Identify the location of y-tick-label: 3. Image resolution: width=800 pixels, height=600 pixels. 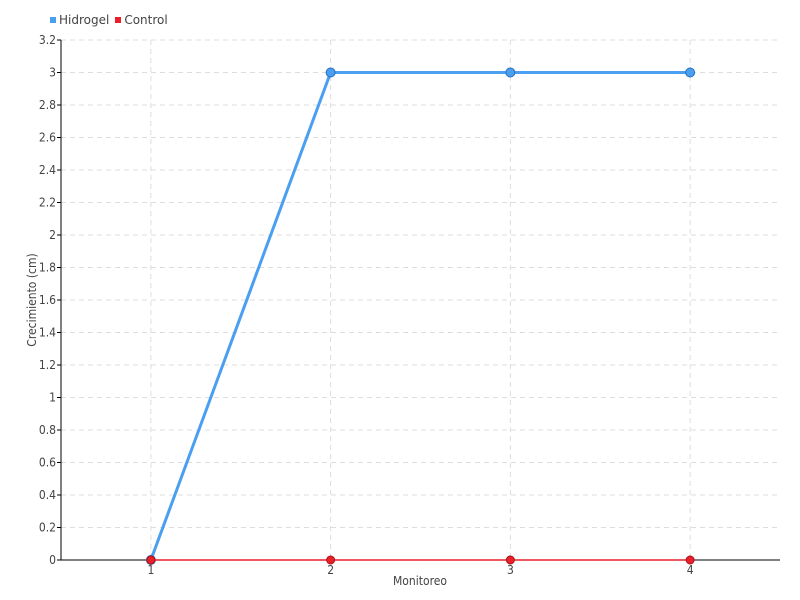
(52, 73).